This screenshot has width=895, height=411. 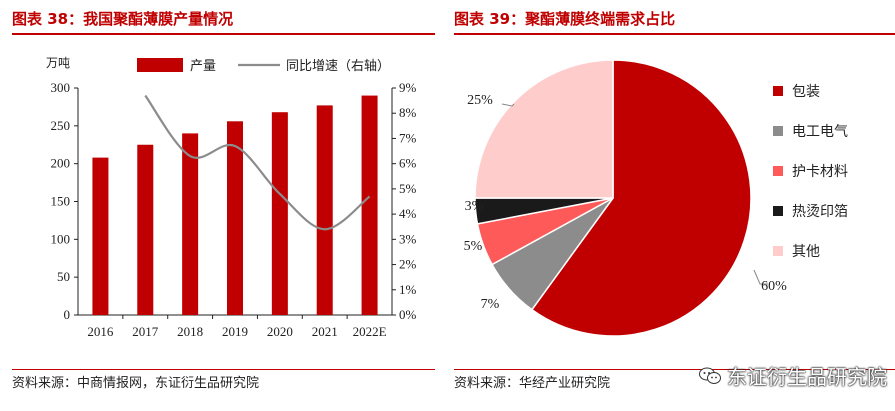 What do you see at coordinates (100, 236) in the screenshot?
I see `bar-2016` at bounding box center [100, 236].